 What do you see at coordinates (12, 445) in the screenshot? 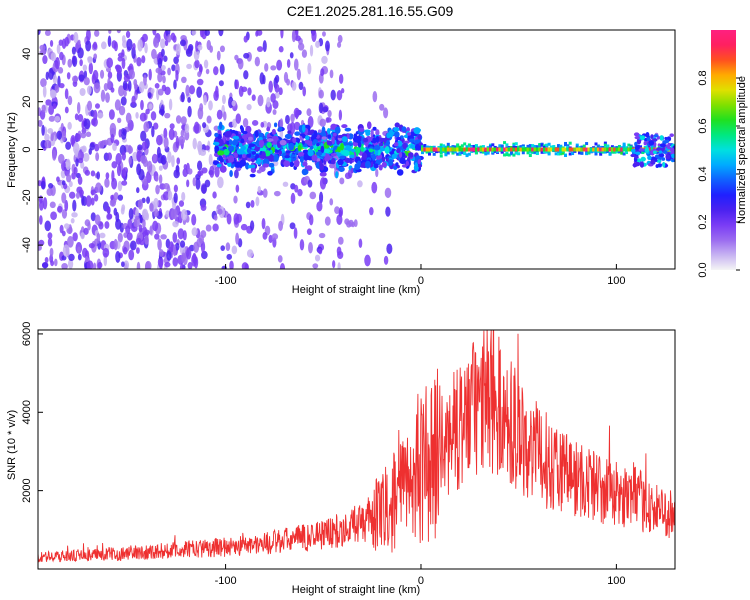
I see `snr-y-label: SNR (10 * v/v)` at bounding box center [12, 445].